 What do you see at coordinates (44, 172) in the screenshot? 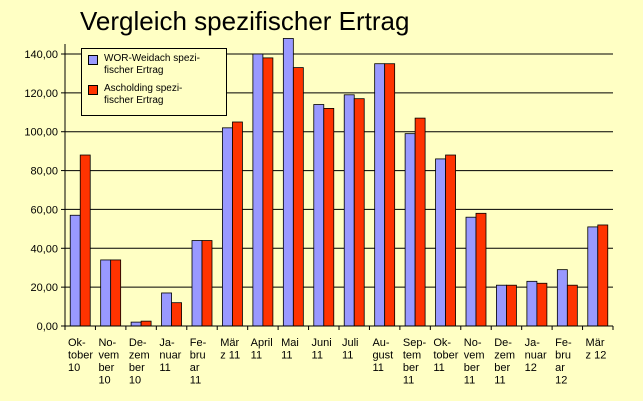
I see `y-tick-label: 80,00` at bounding box center [44, 172].